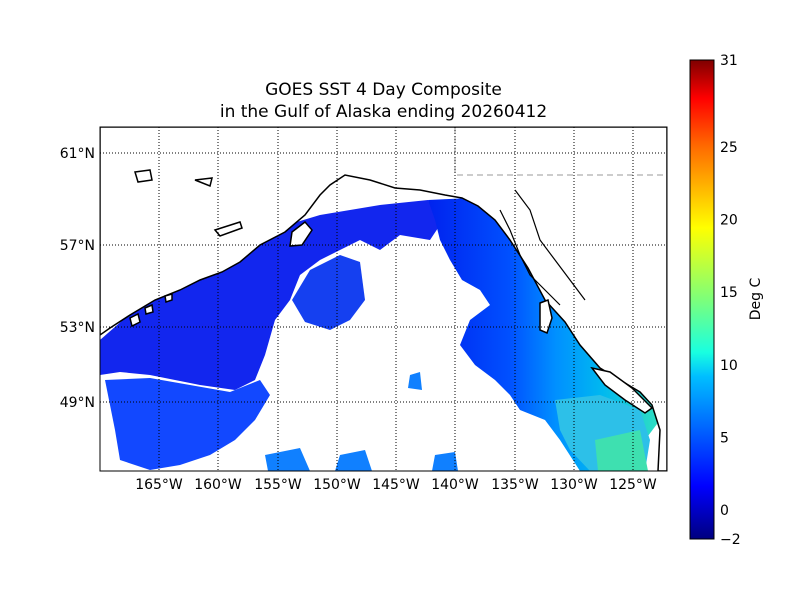 The height and width of the screenshot is (600, 800). Describe the element at coordinates (729, 221) in the screenshot. I see `colorbar-tick-label: 20` at that location.